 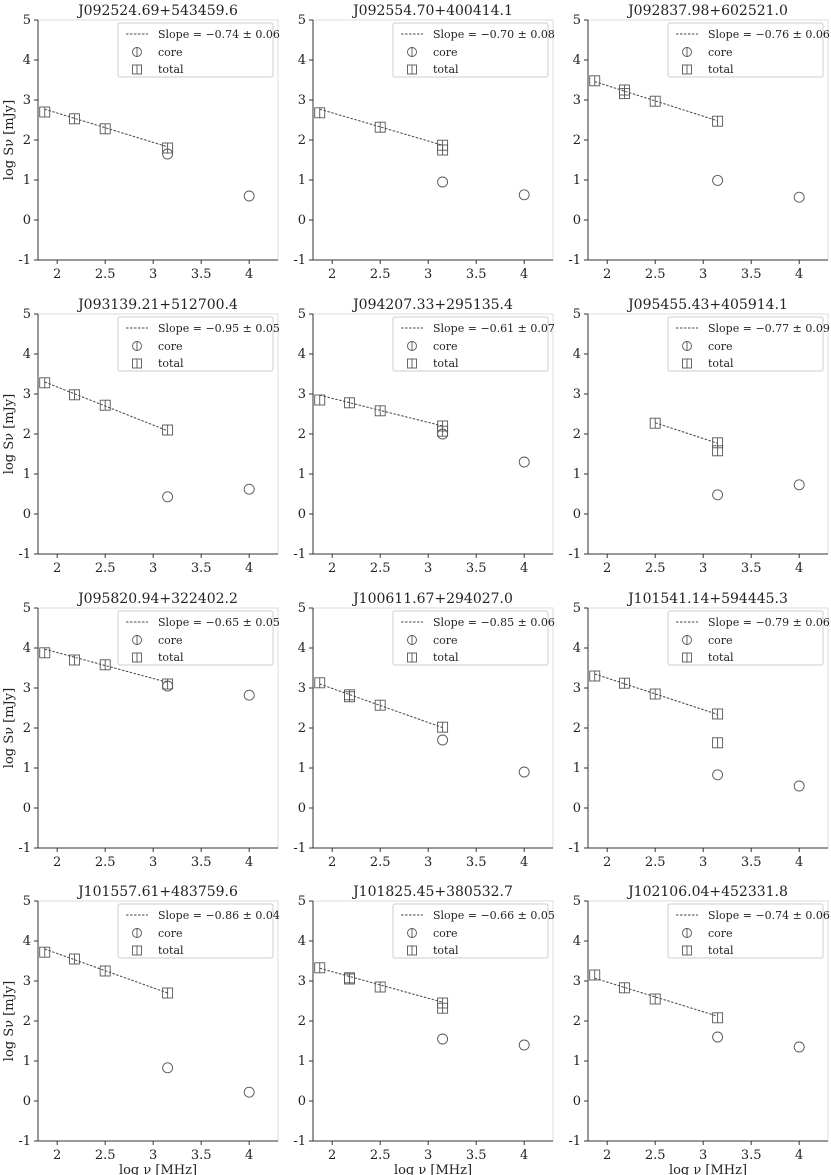 I want to click on legend-slope: Slope = −0.65 ± 0.05, so click(x=219, y=622).